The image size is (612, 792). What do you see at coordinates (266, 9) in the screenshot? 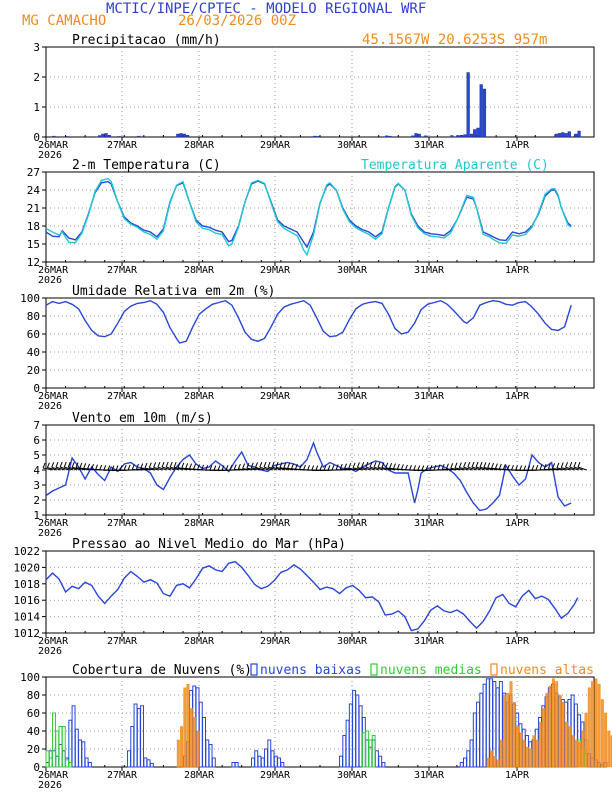
I see `chart-title: MCTIC/INPE/CPTEC - MODELO REGIONAL WRF` at bounding box center [266, 9].